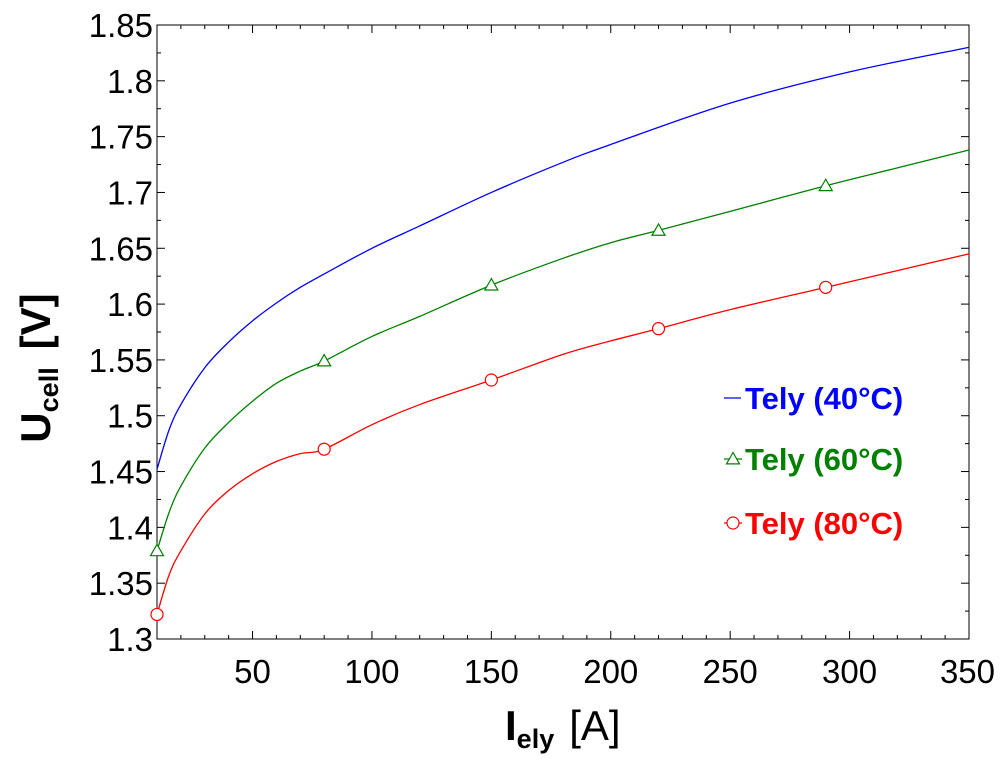 This screenshot has width=1000, height=761. I want to click on y-tick-label: 1.45, so click(121, 472).